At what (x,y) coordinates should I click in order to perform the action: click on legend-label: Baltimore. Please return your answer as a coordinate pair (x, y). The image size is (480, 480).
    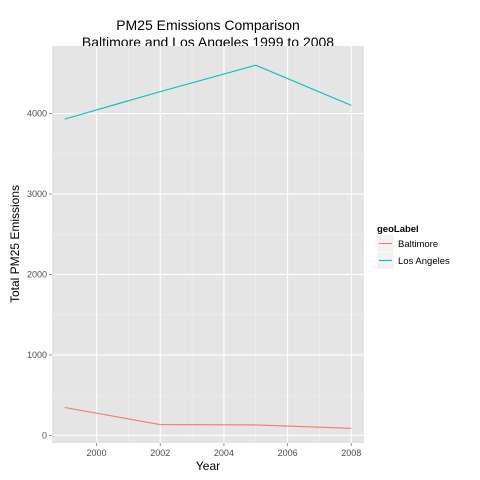
    Looking at the image, I should click on (418, 244).